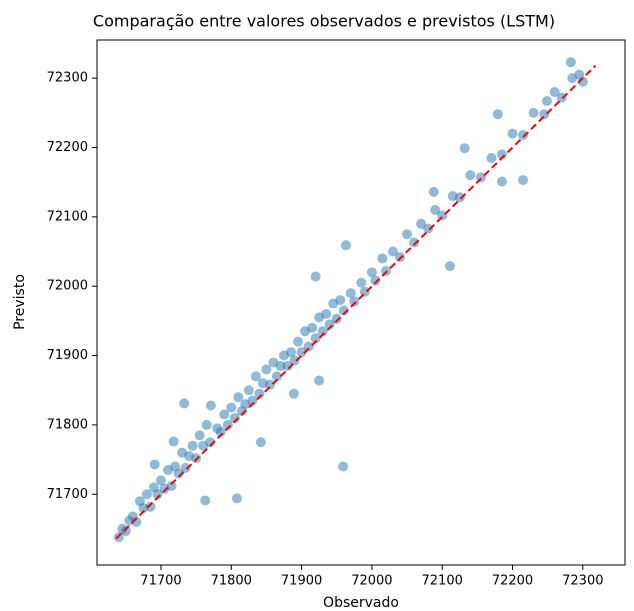  What do you see at coordinates (371, 581) in the screenshot?
I see `x-tick-label: 72000` at bounding box center [371, 581].